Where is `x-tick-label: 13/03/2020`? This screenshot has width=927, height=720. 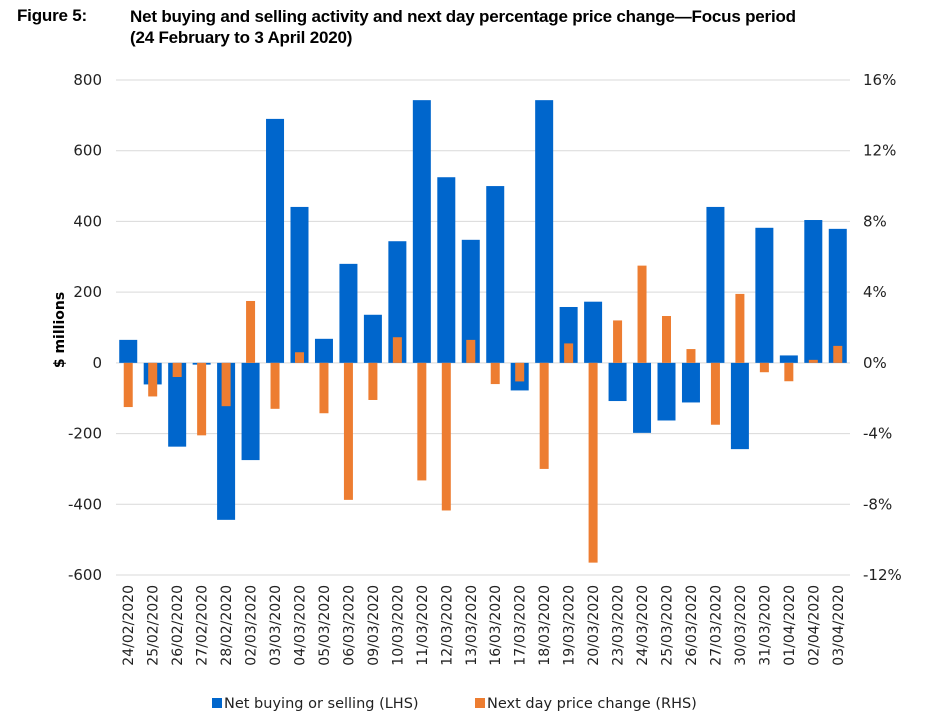 x-tick-label: 13/03/2020 is located at coordinates (472, 625).